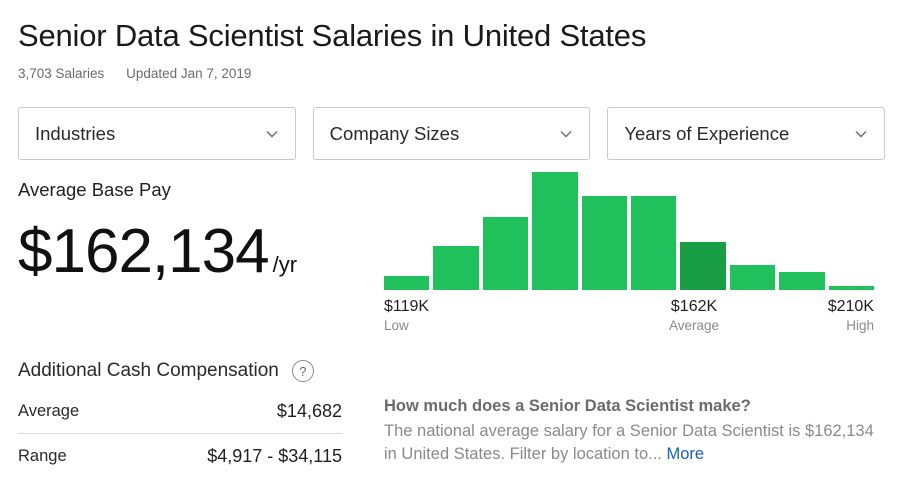 The width and height of the screenshot is (908, 488). What do you see at coordinates (694, 325) in the screenshot?
I see `tick-average-label: Average` at bounding box center [694, 325].